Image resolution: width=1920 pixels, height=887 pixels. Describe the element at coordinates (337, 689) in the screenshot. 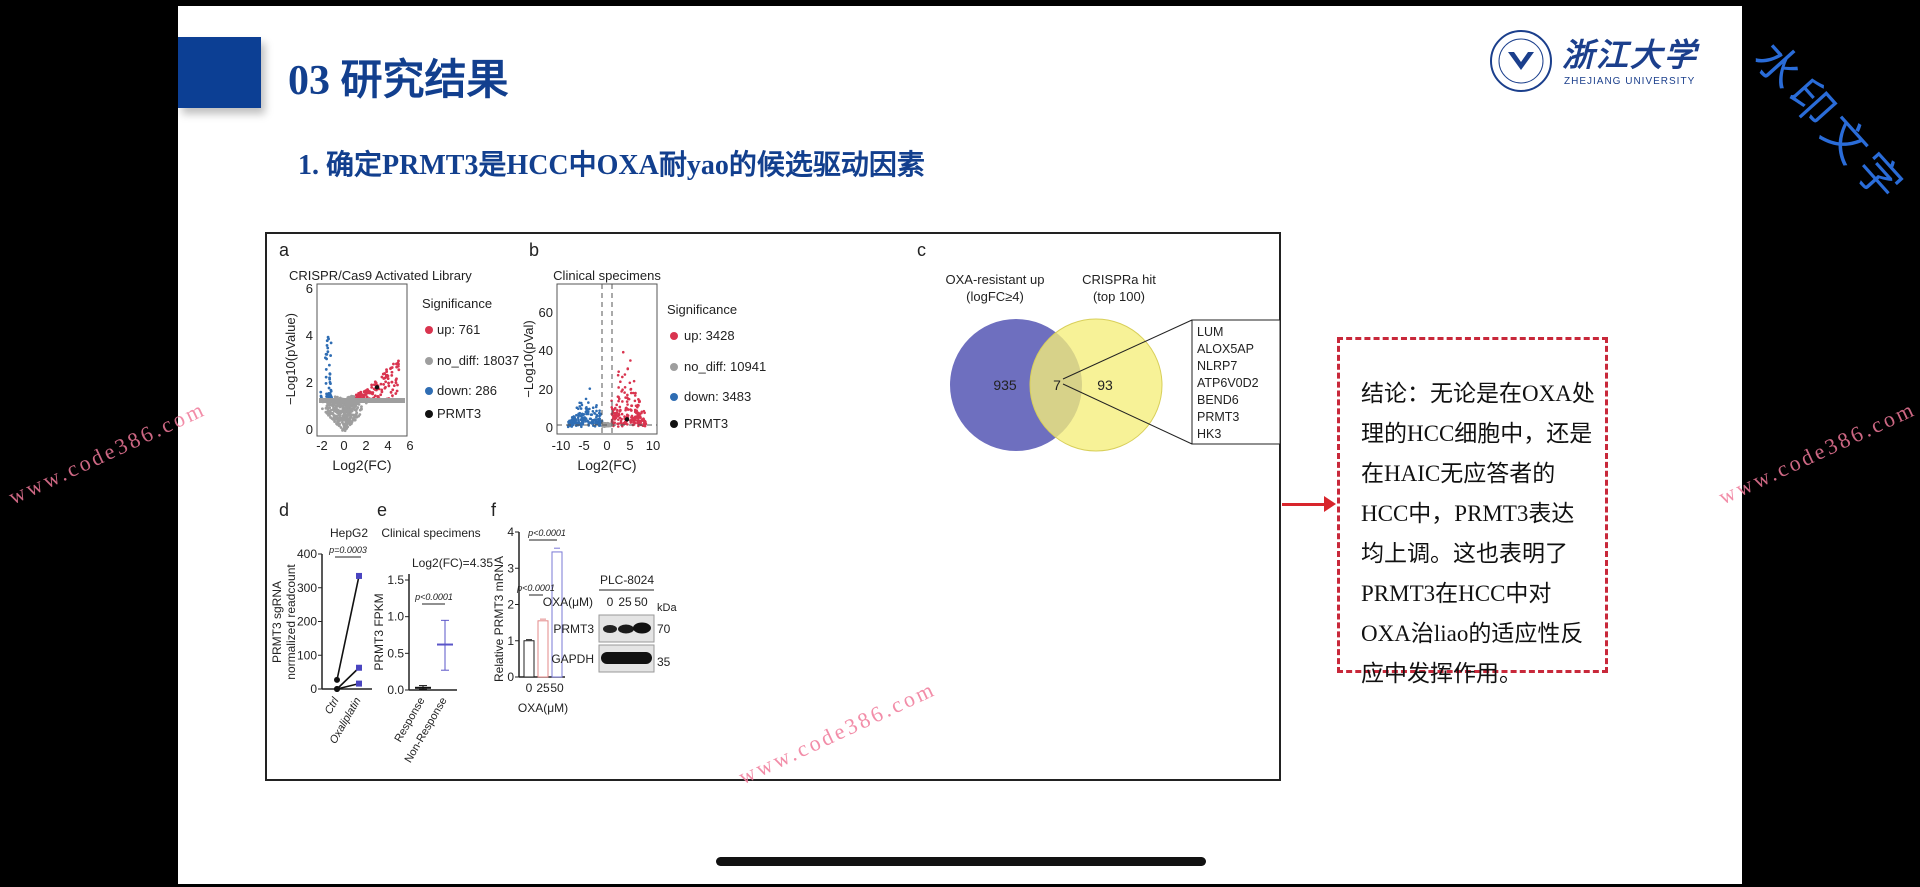

I see `ctrl-point` at that location.